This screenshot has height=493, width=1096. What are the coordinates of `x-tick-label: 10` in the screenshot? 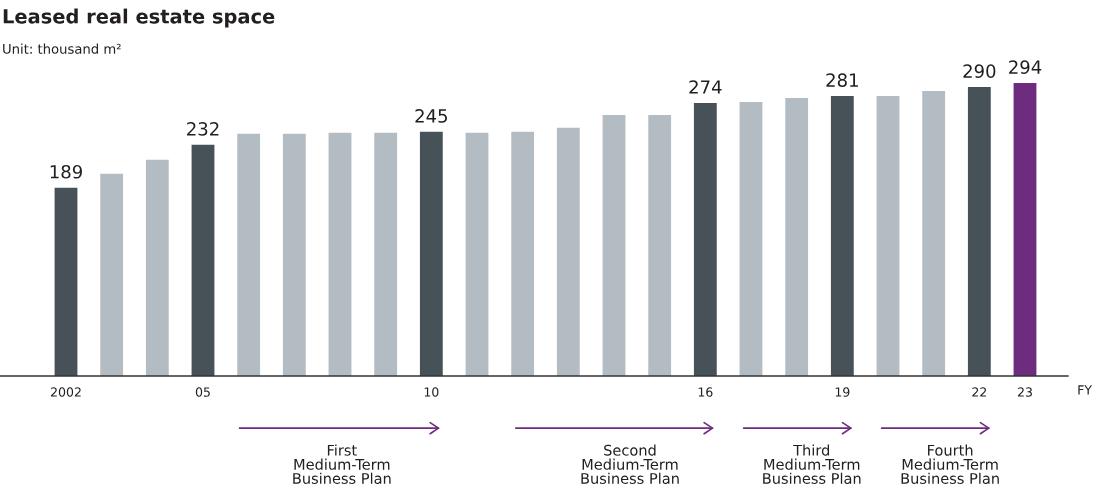 It's located at (431, 392).